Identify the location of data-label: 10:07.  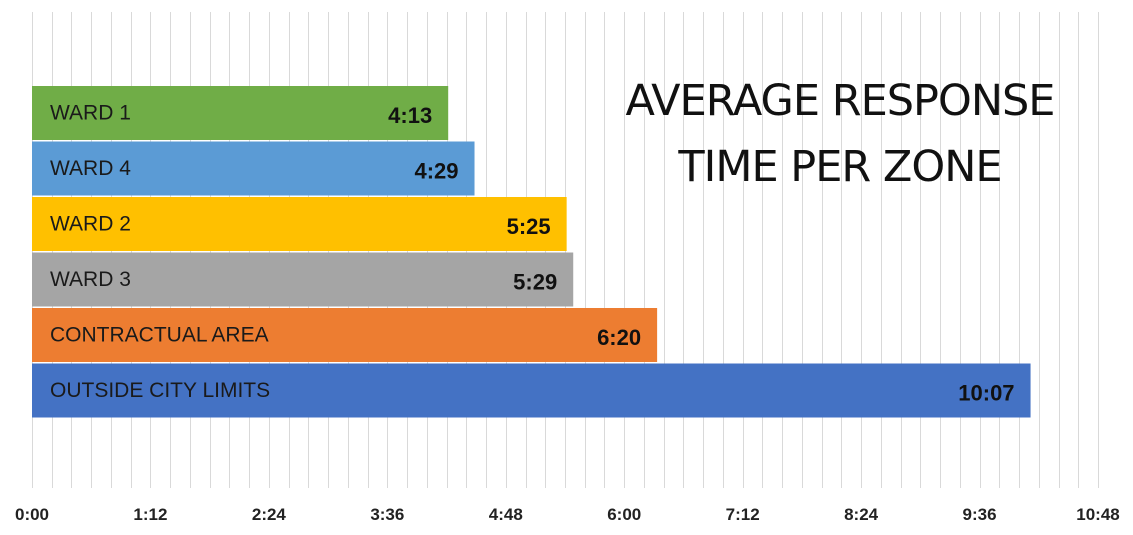
(986, 392).